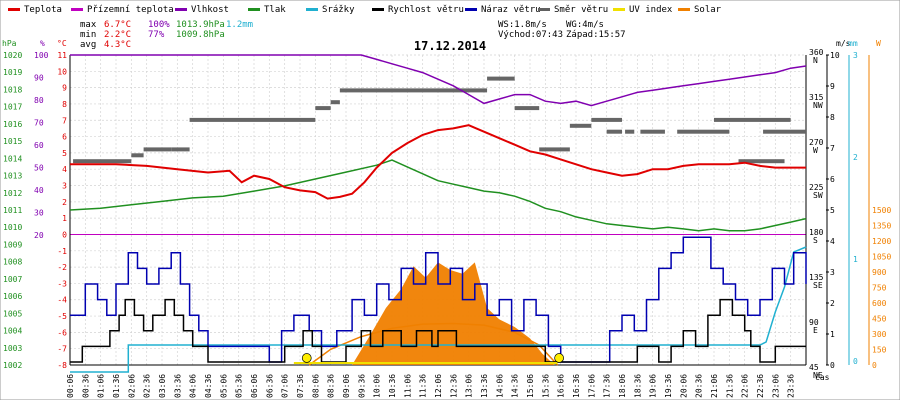 The image size is (900, 400). What do you see at coordinates (530, 386) in the screenshot?
I see `x-tick: 15:06` at bounding box center [530, 386].